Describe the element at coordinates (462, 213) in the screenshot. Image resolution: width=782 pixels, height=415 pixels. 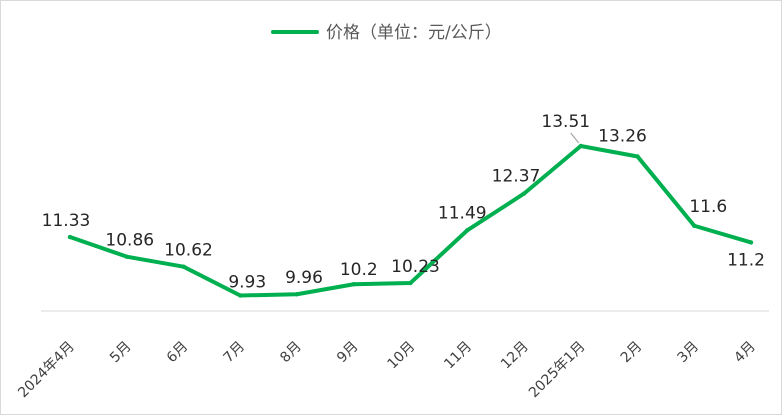
I see `data-label-8: 11.49` at that location.